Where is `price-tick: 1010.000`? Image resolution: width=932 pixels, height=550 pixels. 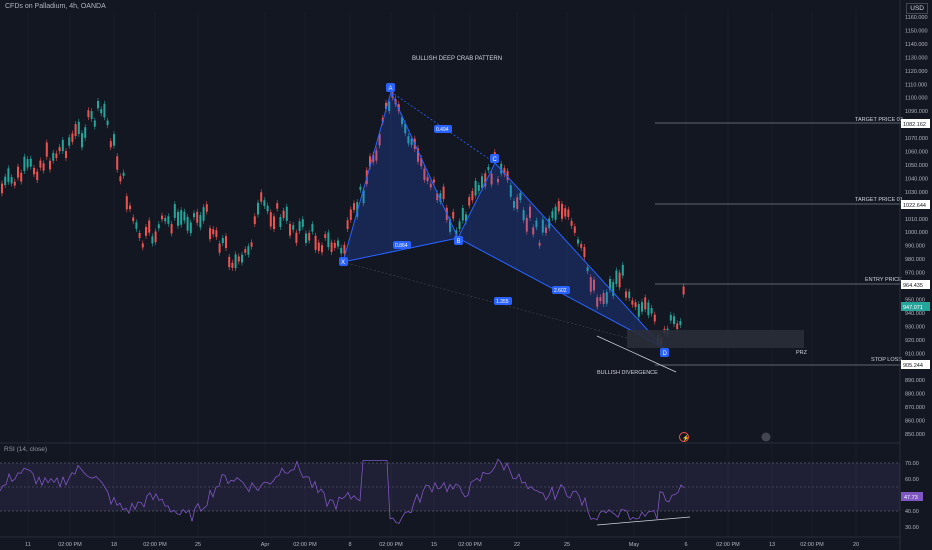 price-tick: 1010.000 is located at coordinates (916, 220).